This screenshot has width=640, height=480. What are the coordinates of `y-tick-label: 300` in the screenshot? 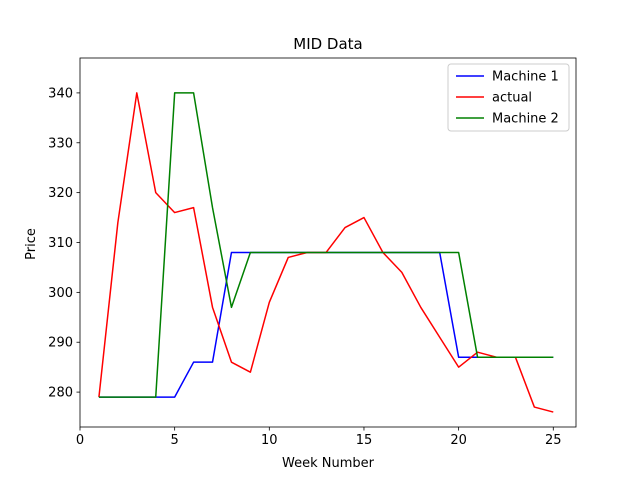 It's located at (60, 293).